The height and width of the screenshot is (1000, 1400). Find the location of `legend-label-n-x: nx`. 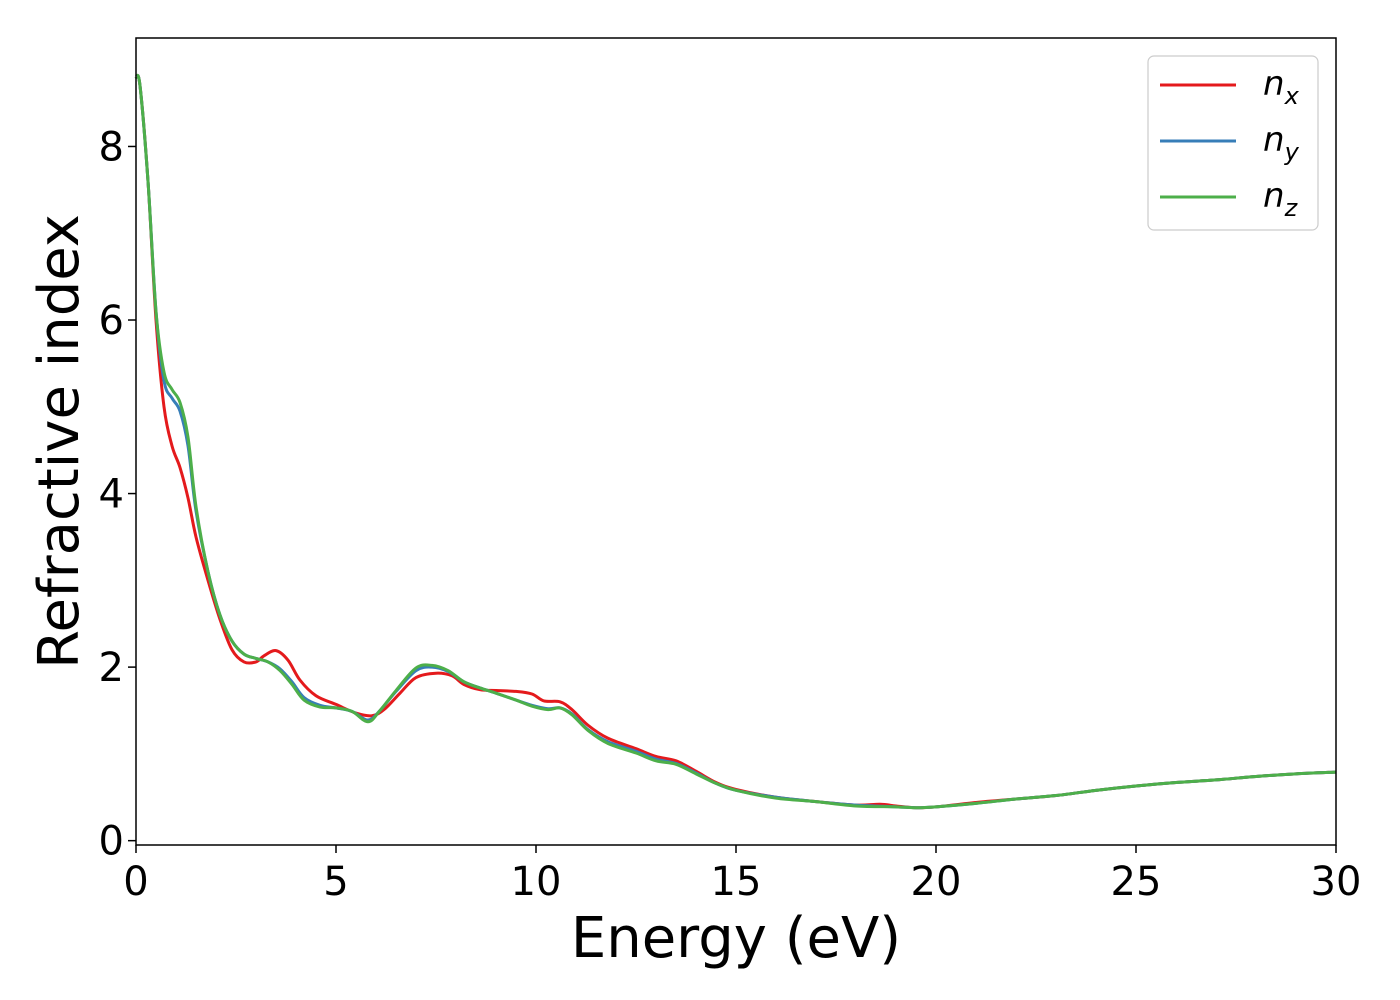

legend-label-n-x: nx is located at coordinates (1281, 87).